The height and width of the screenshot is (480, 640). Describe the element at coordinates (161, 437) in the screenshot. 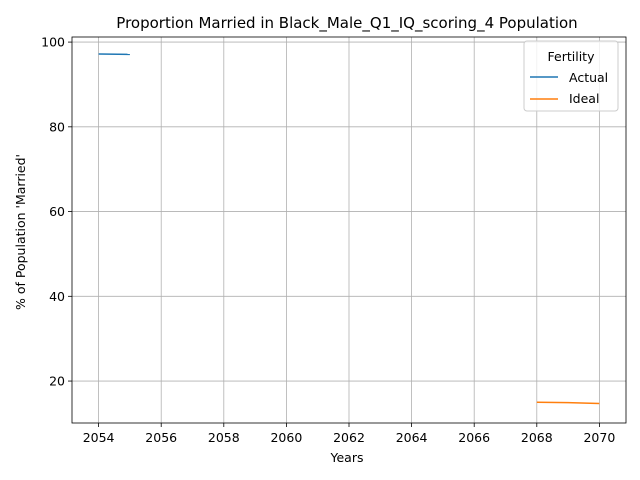

I see `x-tick-label: 2056` at that location.